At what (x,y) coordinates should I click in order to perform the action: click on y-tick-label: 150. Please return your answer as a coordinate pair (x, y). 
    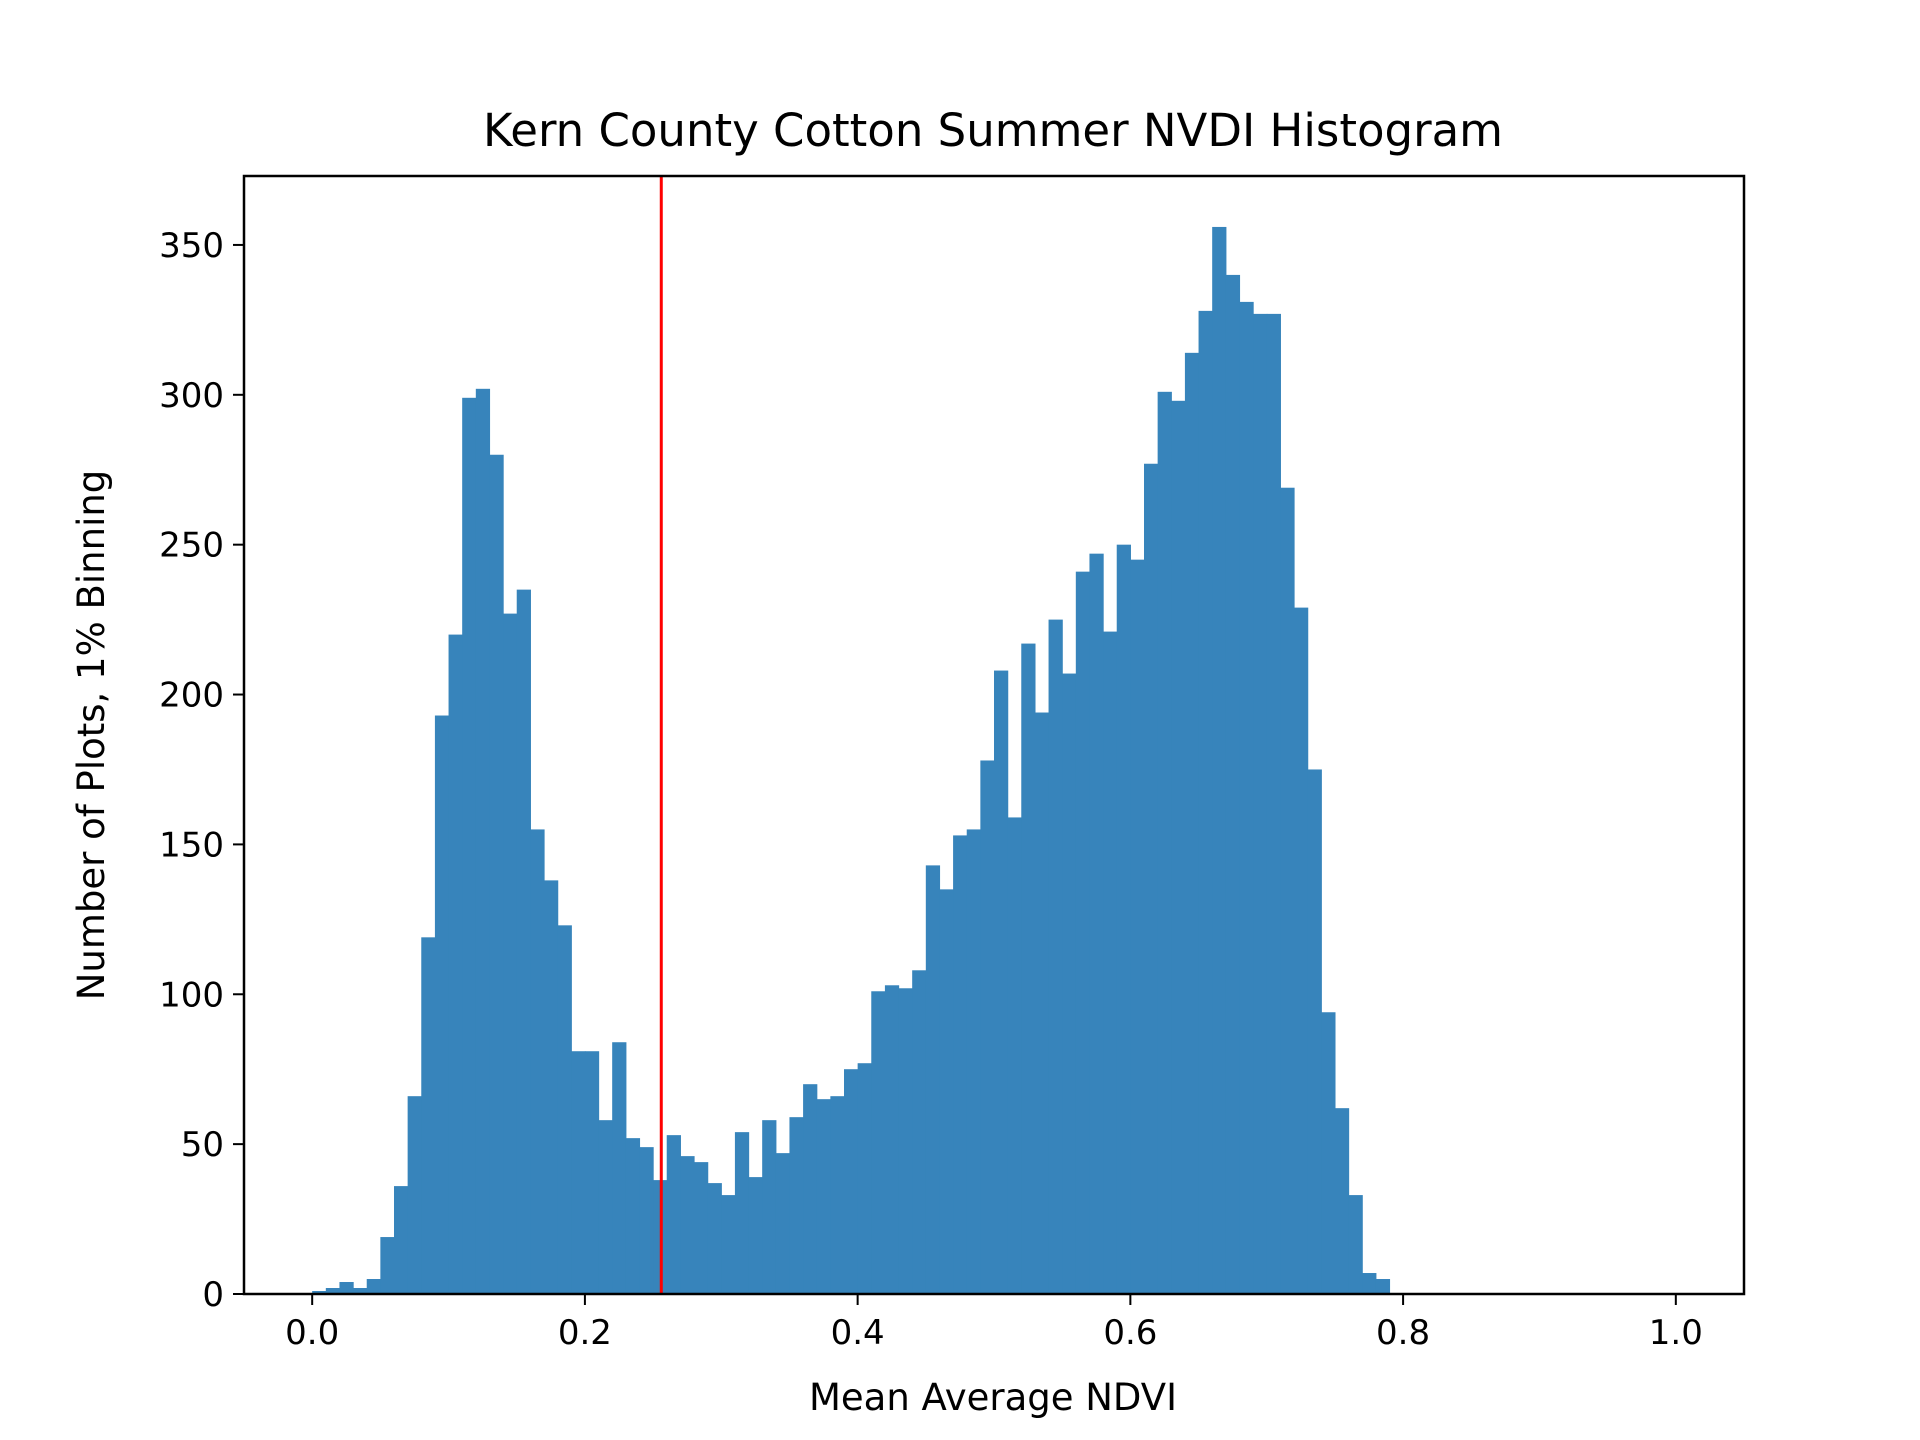
    Looking at the image, I should click on (191, 845).